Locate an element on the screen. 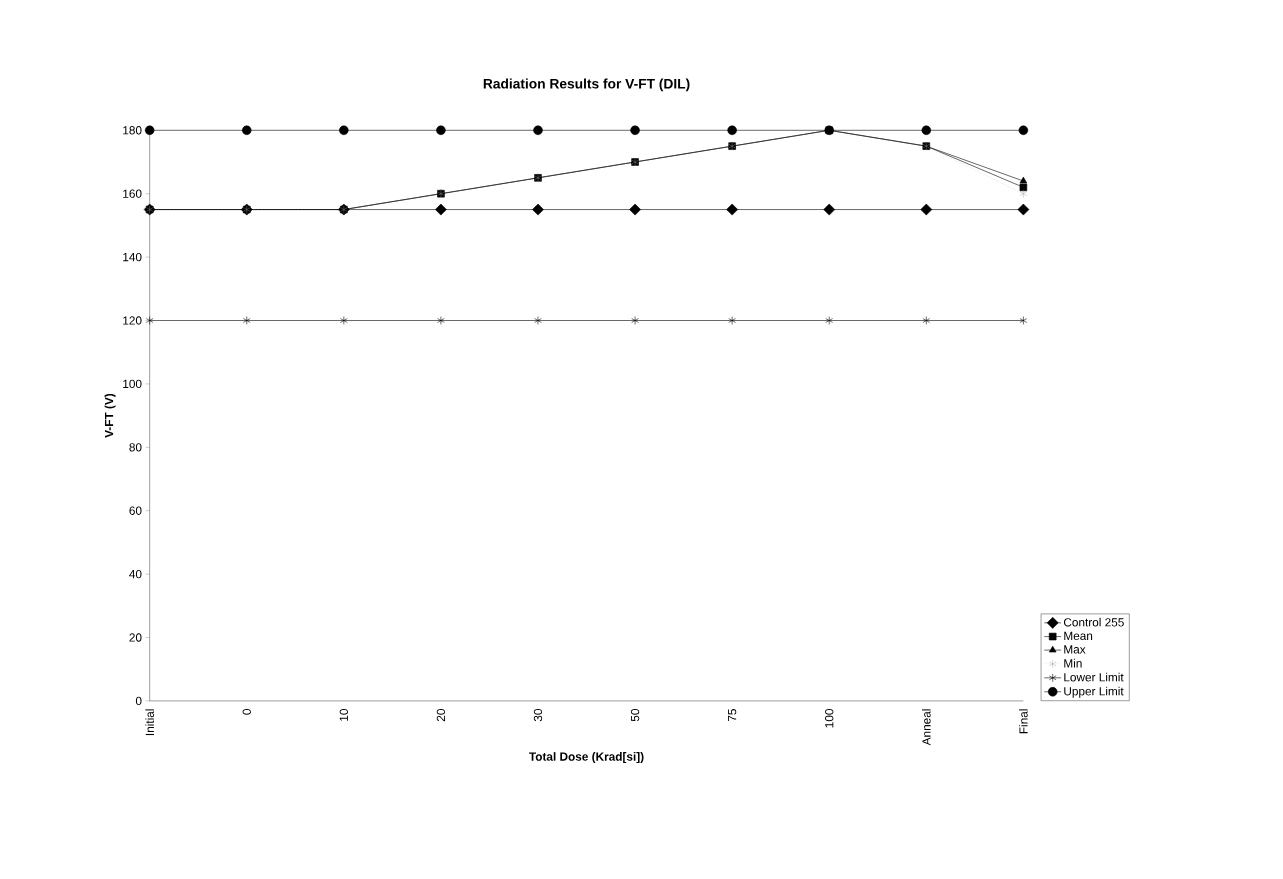 The image size is (1283, 879). x-tick-label: 30 is located at coordinates (538, 715).